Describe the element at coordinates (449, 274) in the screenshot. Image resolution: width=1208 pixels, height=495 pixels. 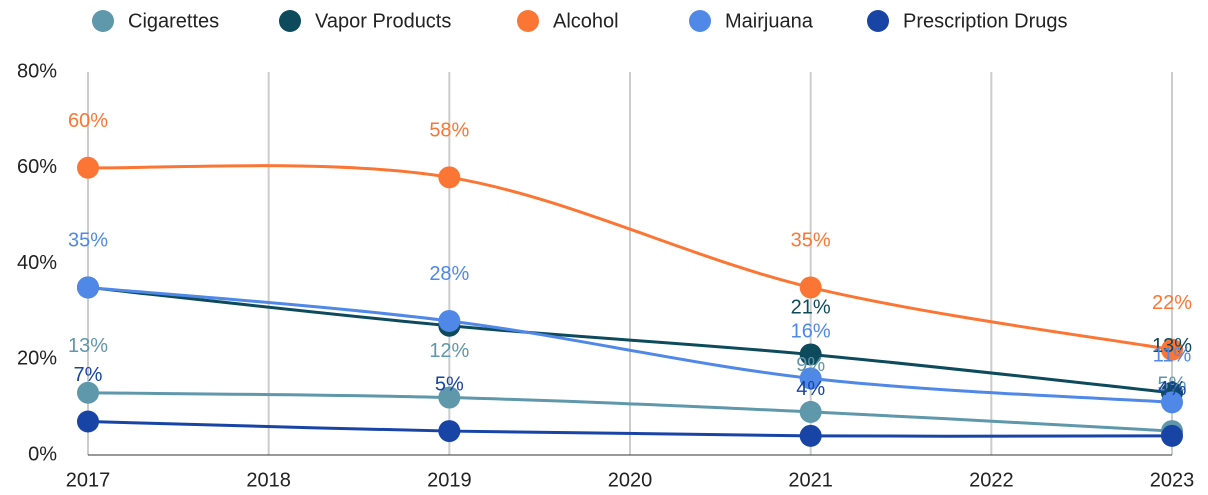
I see `data-label: 28%` at that location.